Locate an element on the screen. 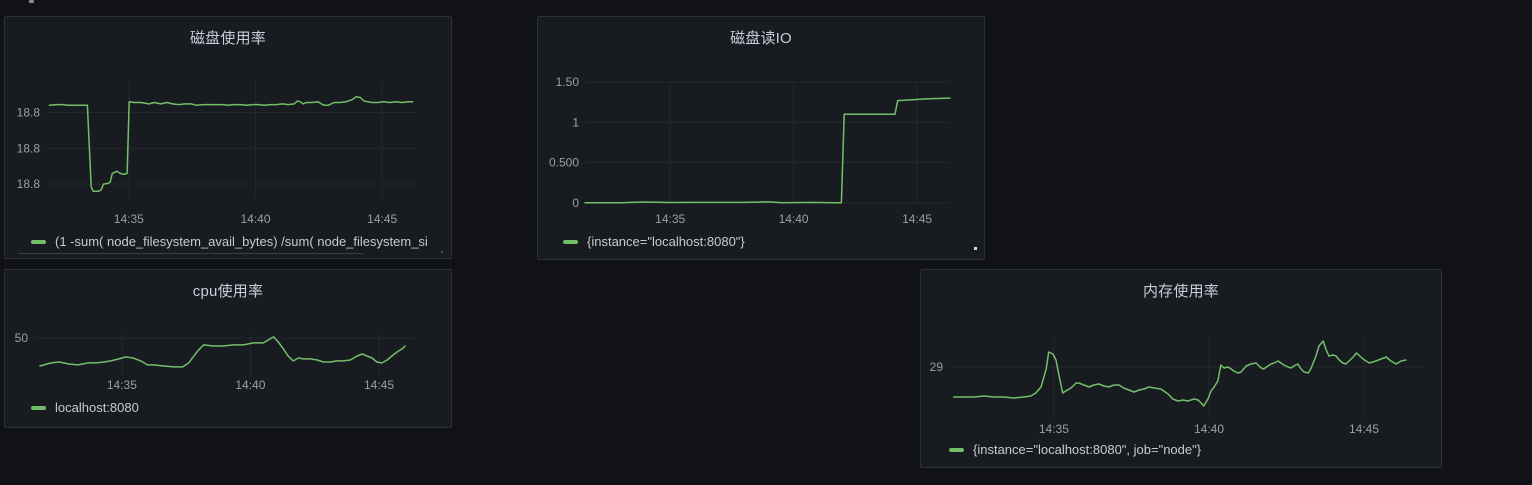 The width and height of the screenshot is (1532, 485). panel-title-disk-usage: 磁盘使用率 is located at coordinates (227, 38).